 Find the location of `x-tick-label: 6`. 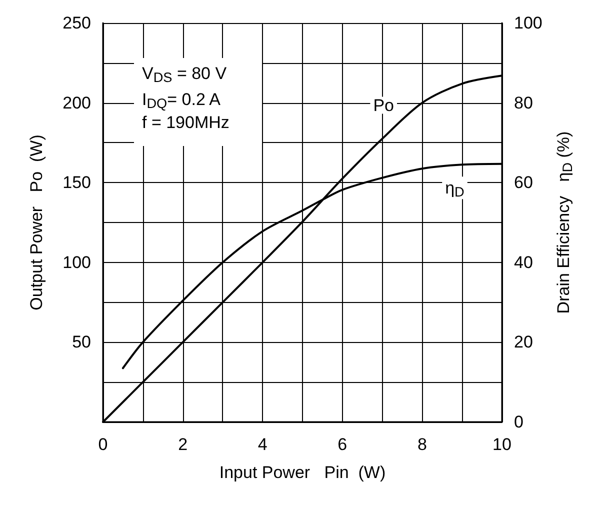

x-tick-label: 6 is located at coordinates (343, 444).